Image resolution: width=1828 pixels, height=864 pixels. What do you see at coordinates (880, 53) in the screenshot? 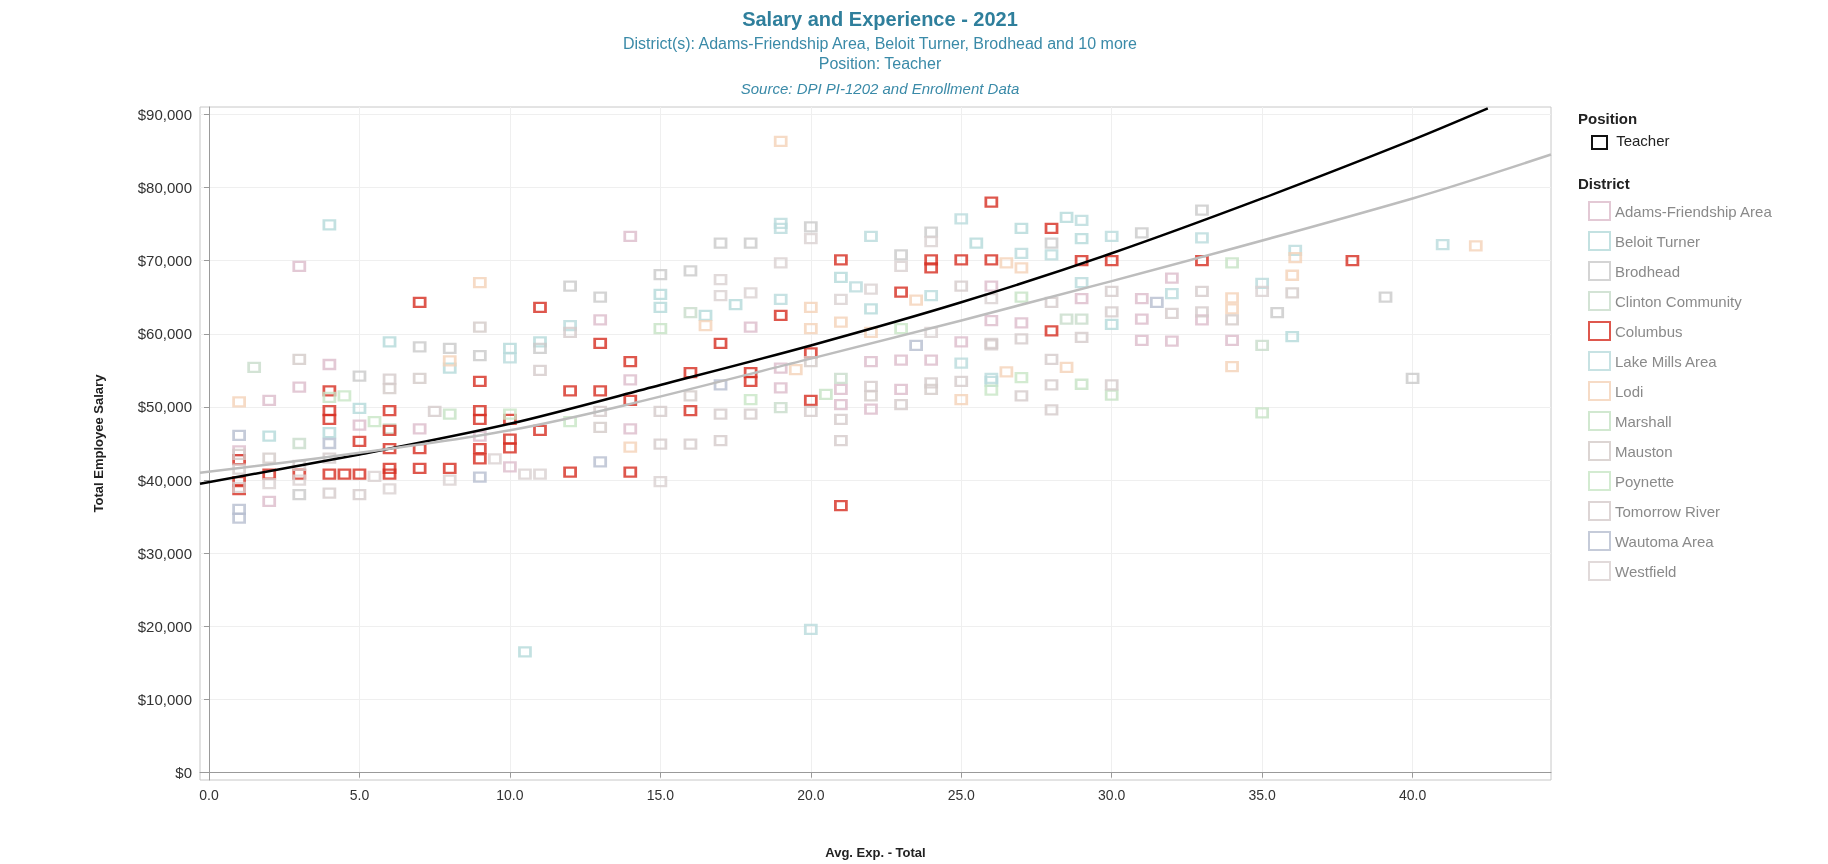
I see `chart-subtitle: District(s): Adams-Friendship Area, Beloit Turner, Brodhead and 10 more Position: Teacher` at bounding box center [880, 53].